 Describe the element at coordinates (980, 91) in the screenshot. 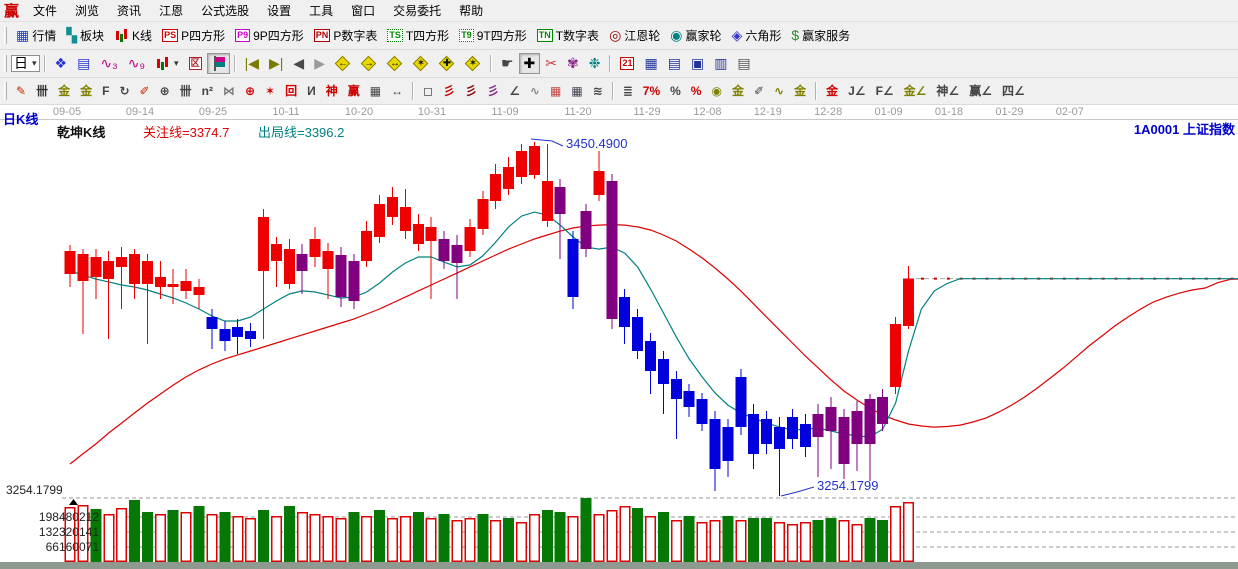

I see `win-angle-button: 赢∠` at that location.